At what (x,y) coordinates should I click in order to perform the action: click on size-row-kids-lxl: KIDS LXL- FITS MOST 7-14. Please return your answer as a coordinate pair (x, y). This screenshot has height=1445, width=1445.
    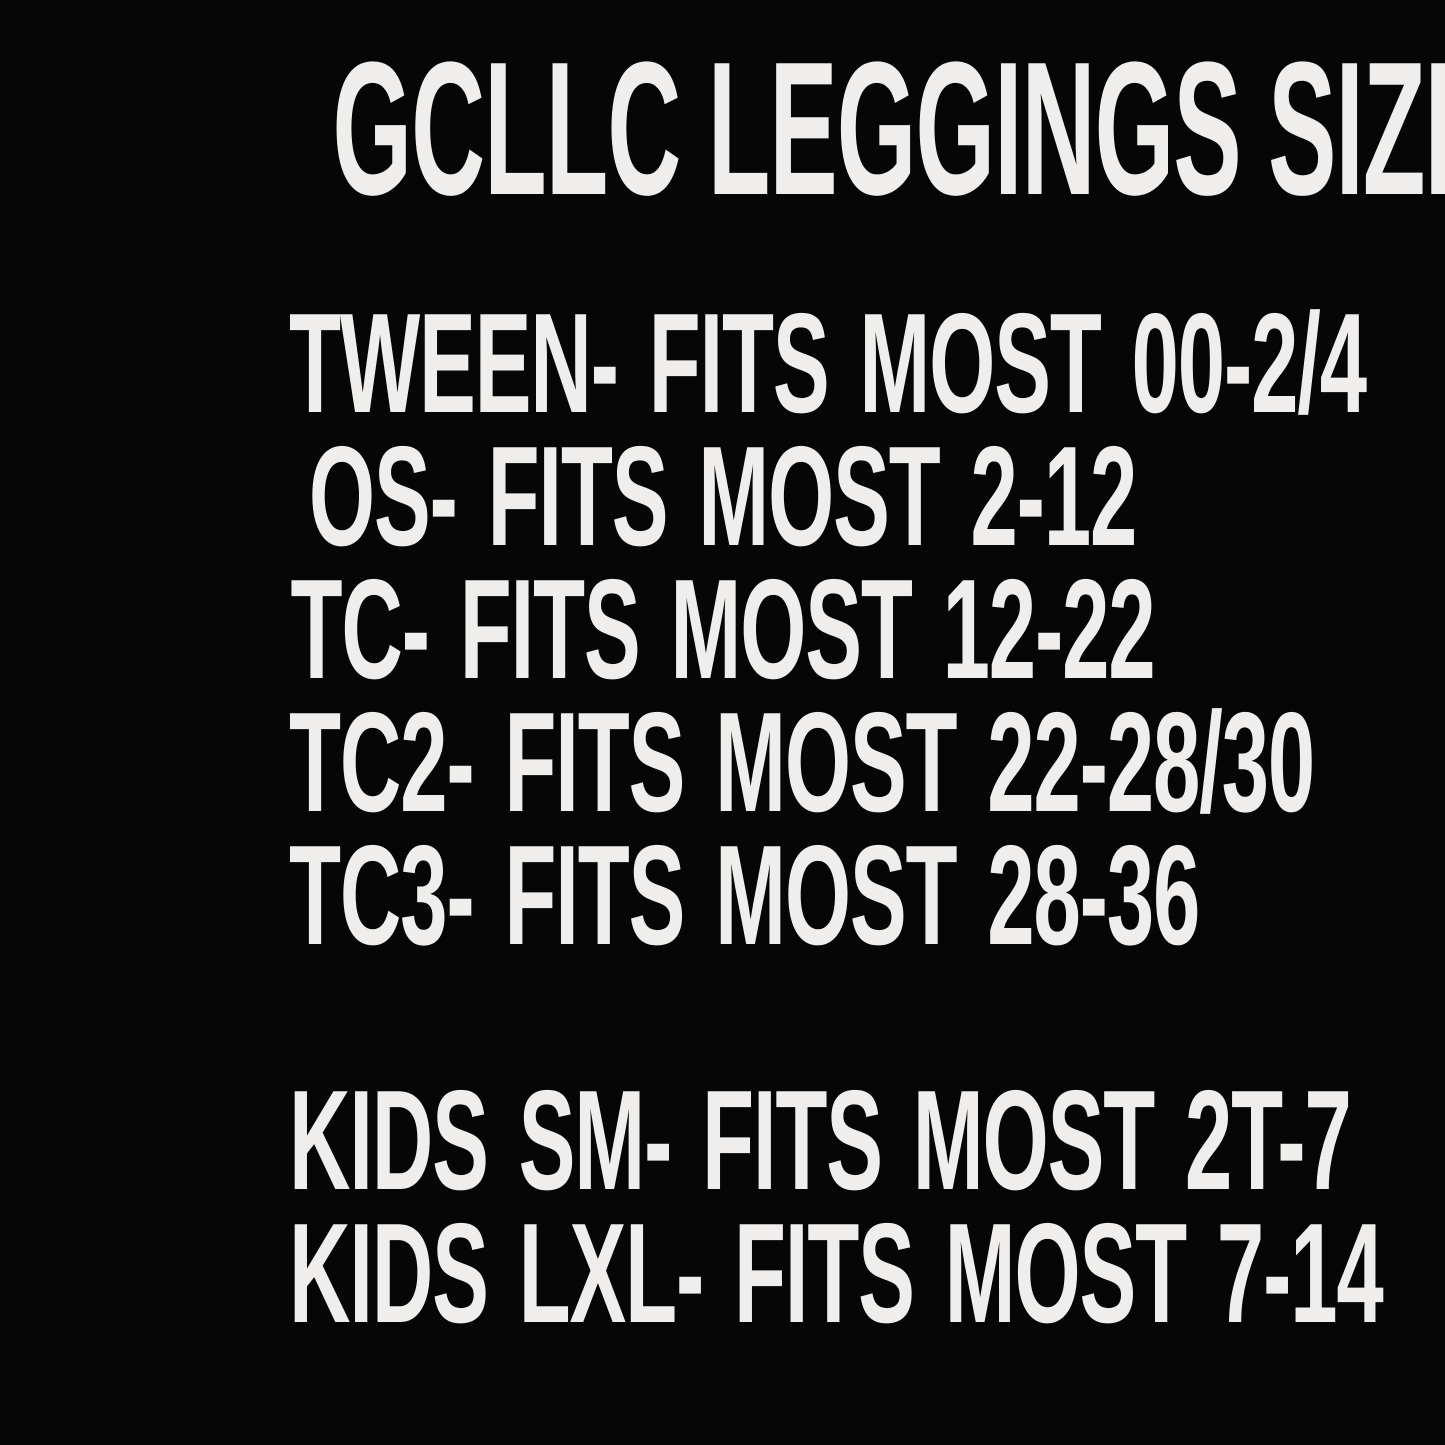
    Looking at the image, I should click on (836, 1273).